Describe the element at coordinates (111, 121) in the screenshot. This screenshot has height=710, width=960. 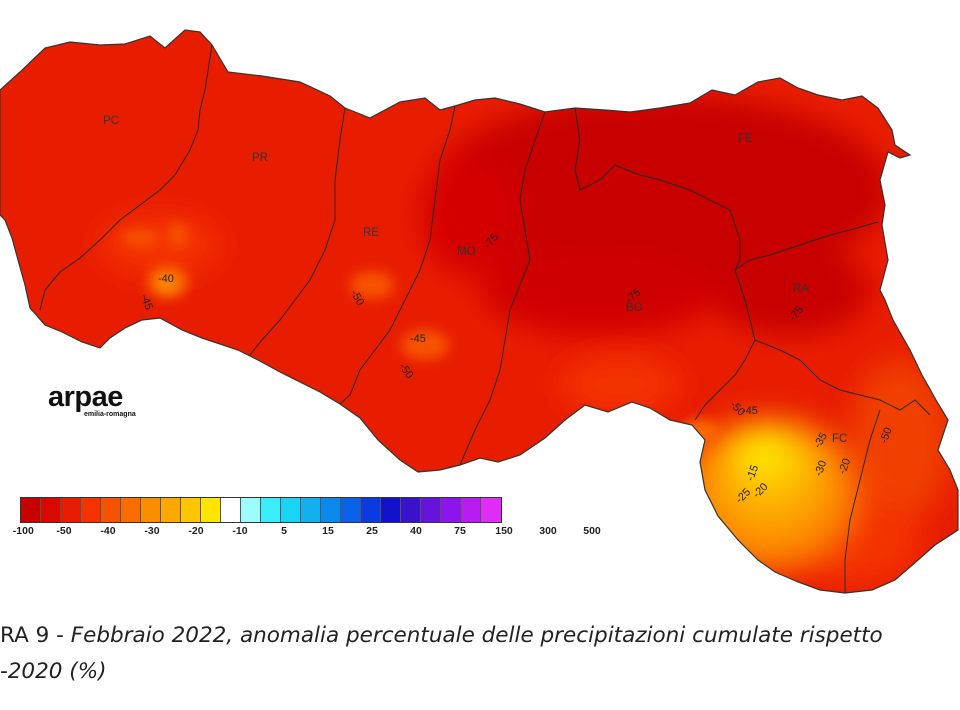
I see `province-label-pc: PC` at that location.